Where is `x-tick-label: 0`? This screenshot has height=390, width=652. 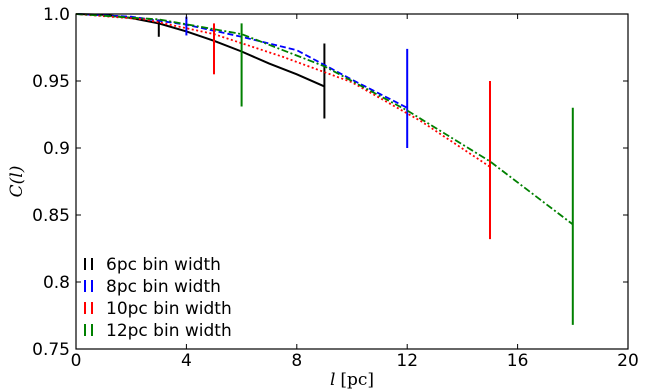 x-tick-label: 0 is located at coordinates (76, 361).